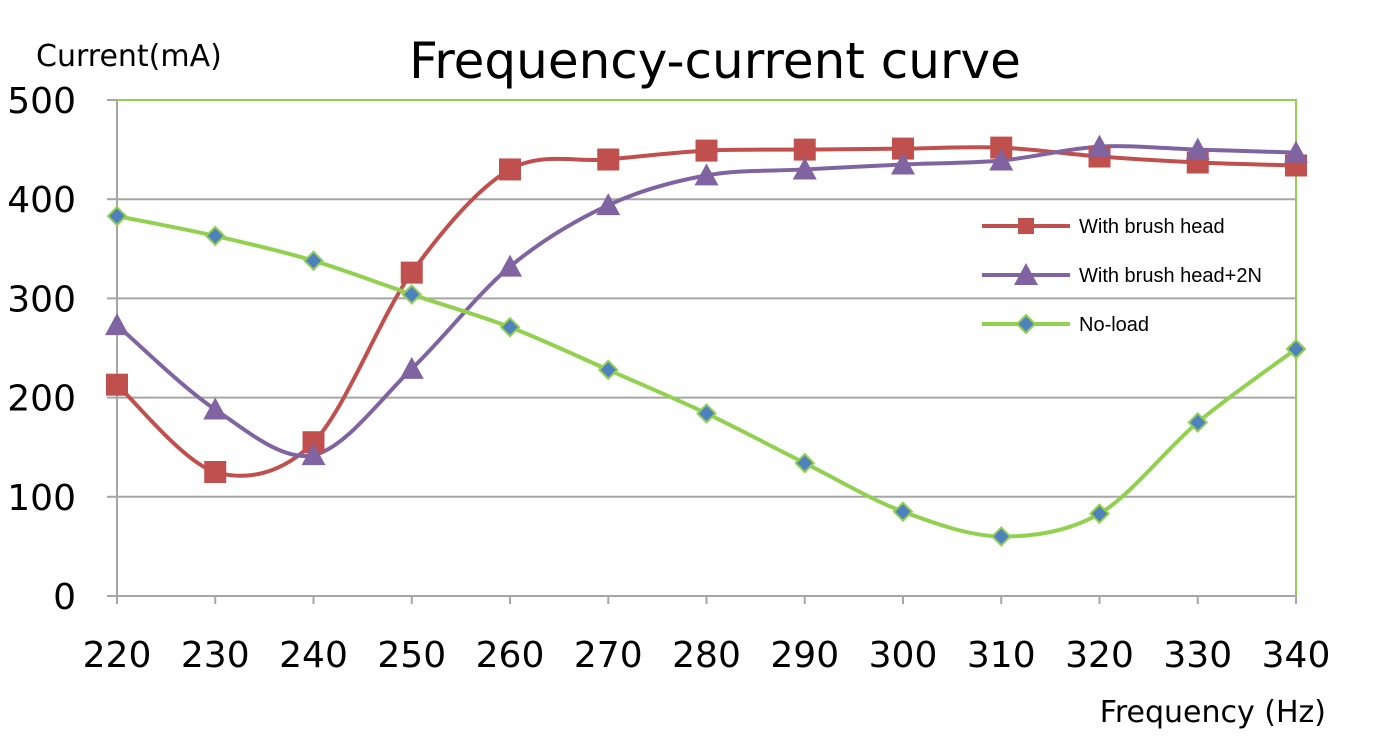 Image resolution: width=1374 pixels, height=736 pixels. What do you see at coordinates (706, 655) in the screenshot?
I see `x-tick-label: 280` at bounding box center [706, 655].